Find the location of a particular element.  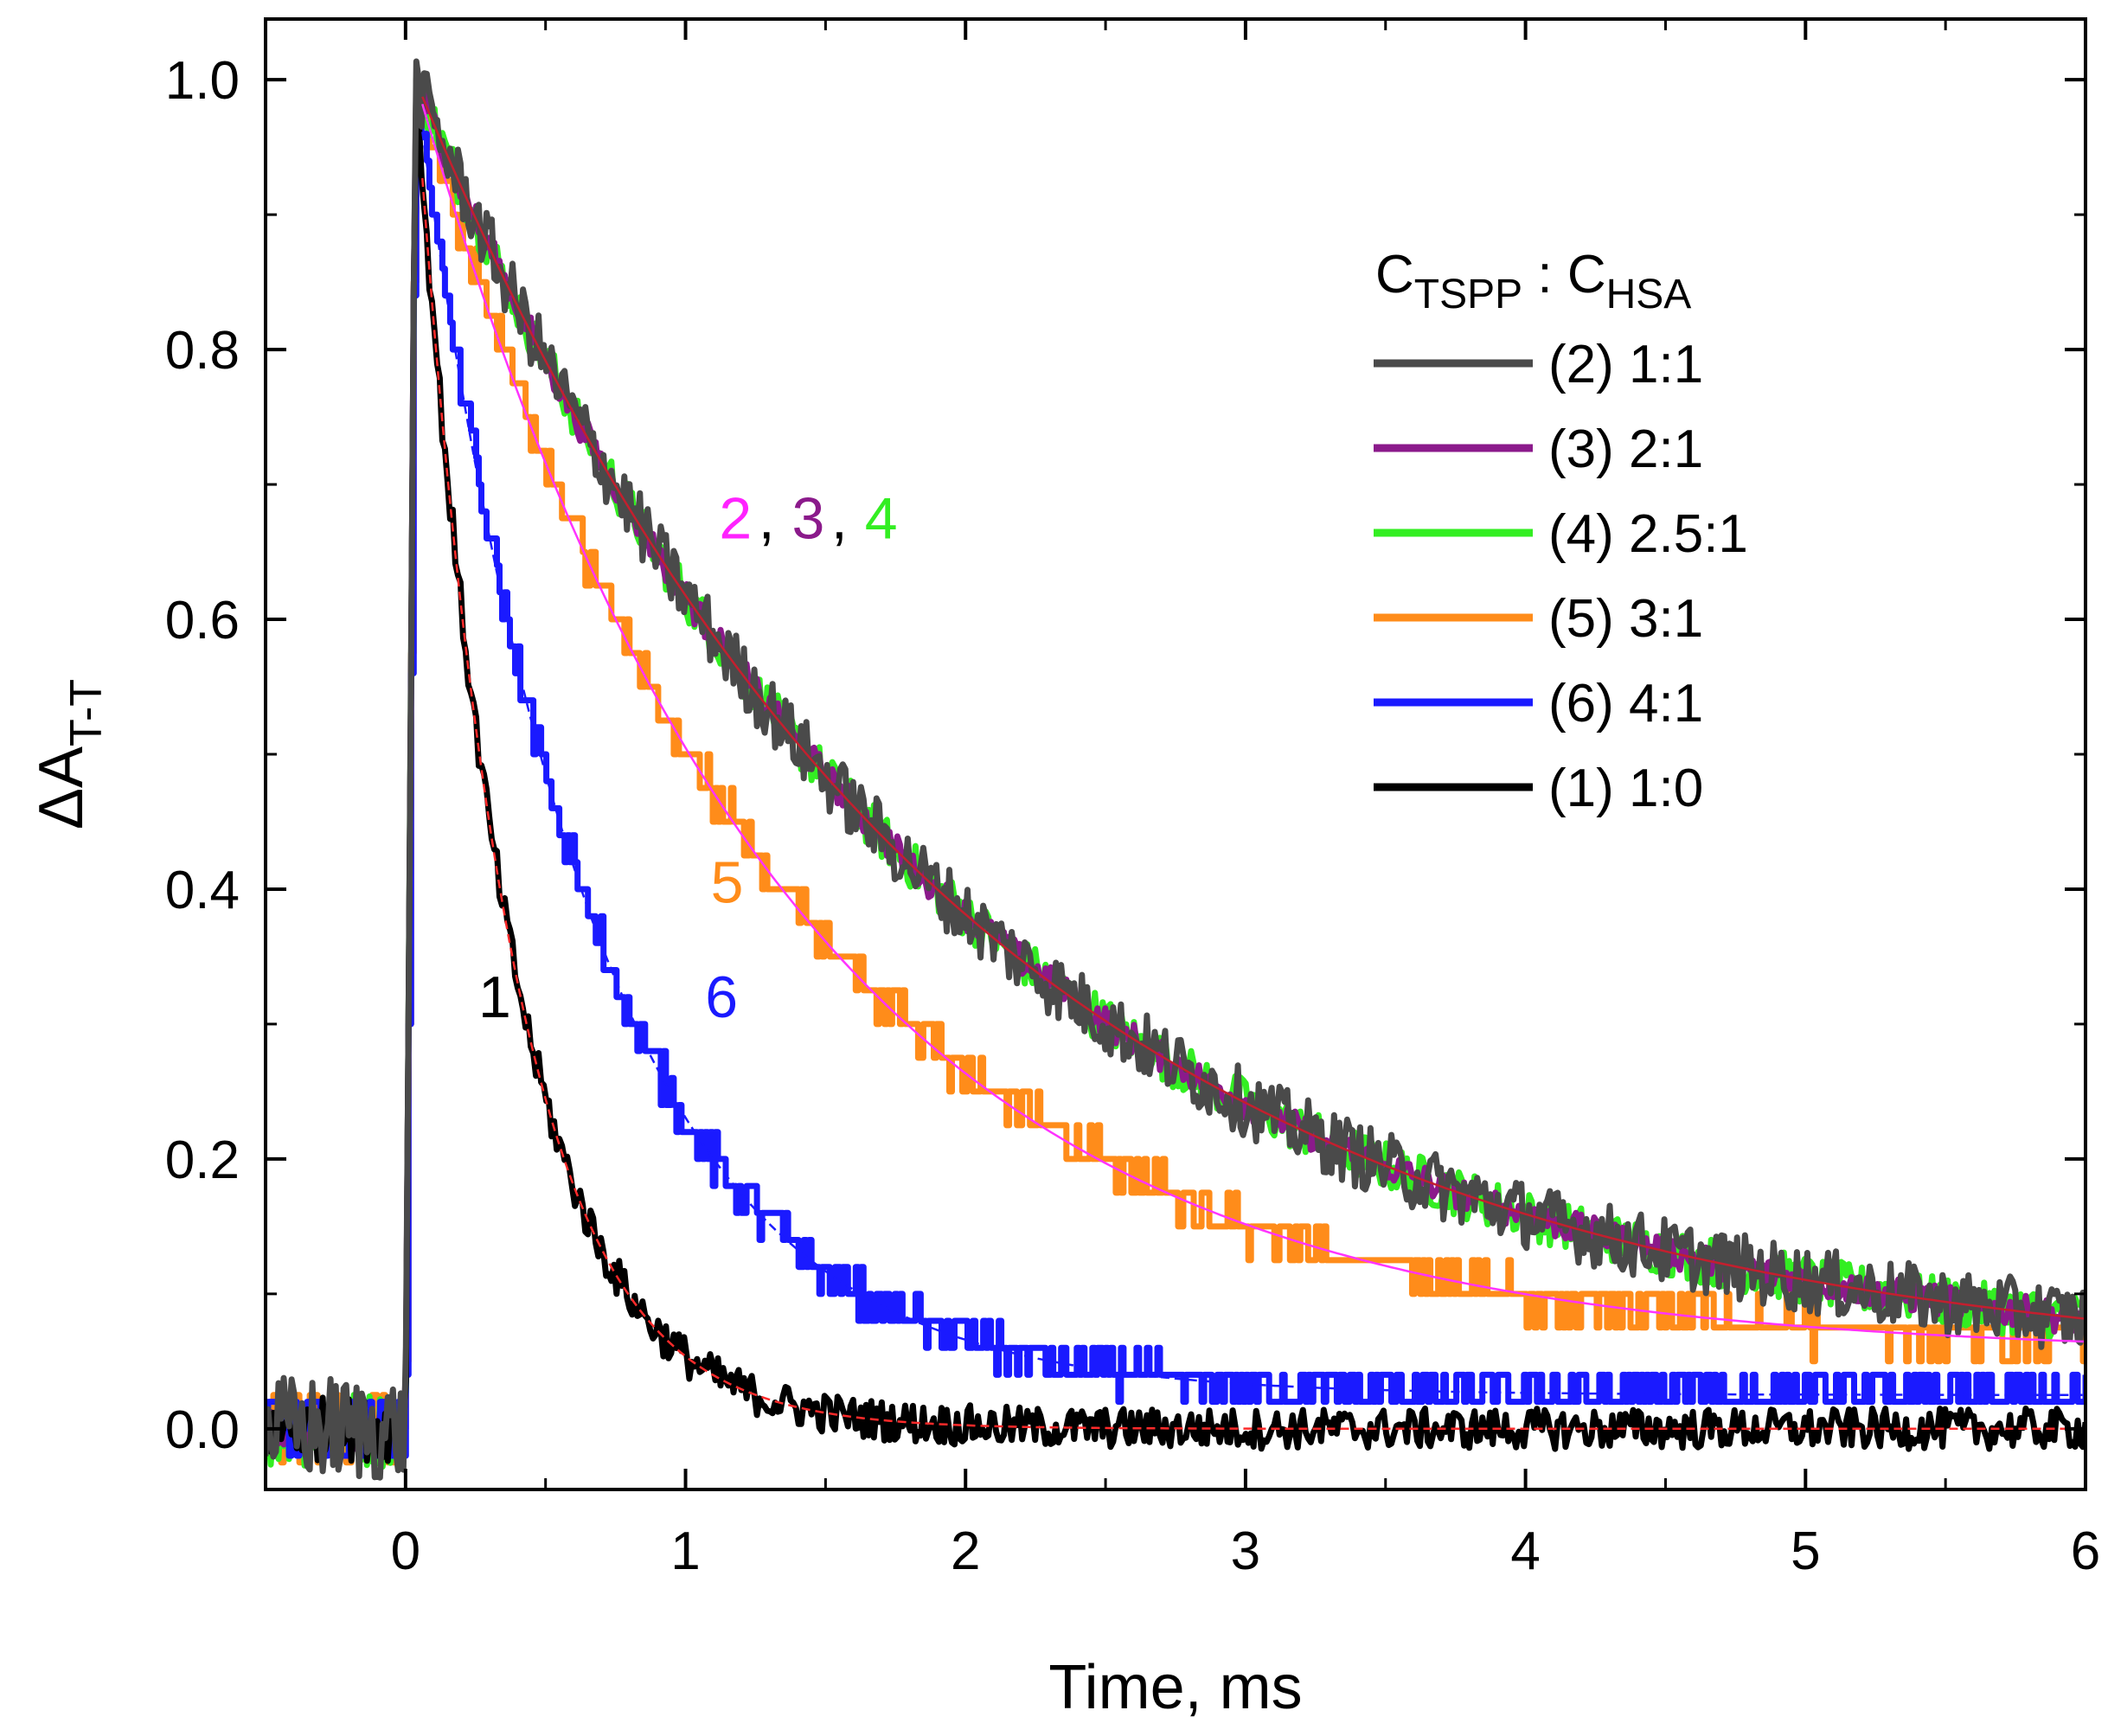

curve-label: 2 is located at coordinates (735, 518).